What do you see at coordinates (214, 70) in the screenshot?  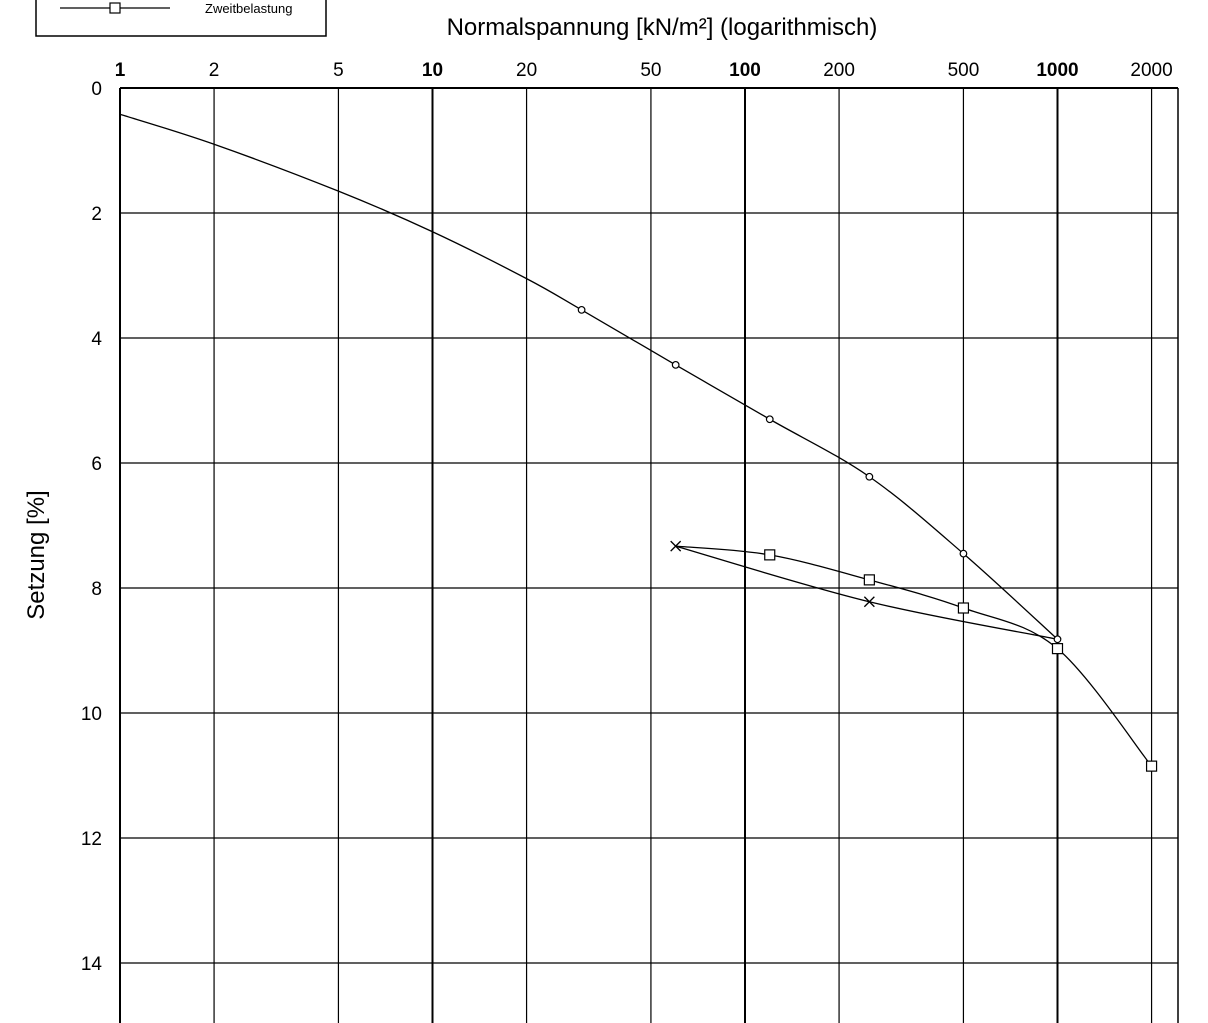 I see `x-tick-label: 2` at bounding box center [214, 70].